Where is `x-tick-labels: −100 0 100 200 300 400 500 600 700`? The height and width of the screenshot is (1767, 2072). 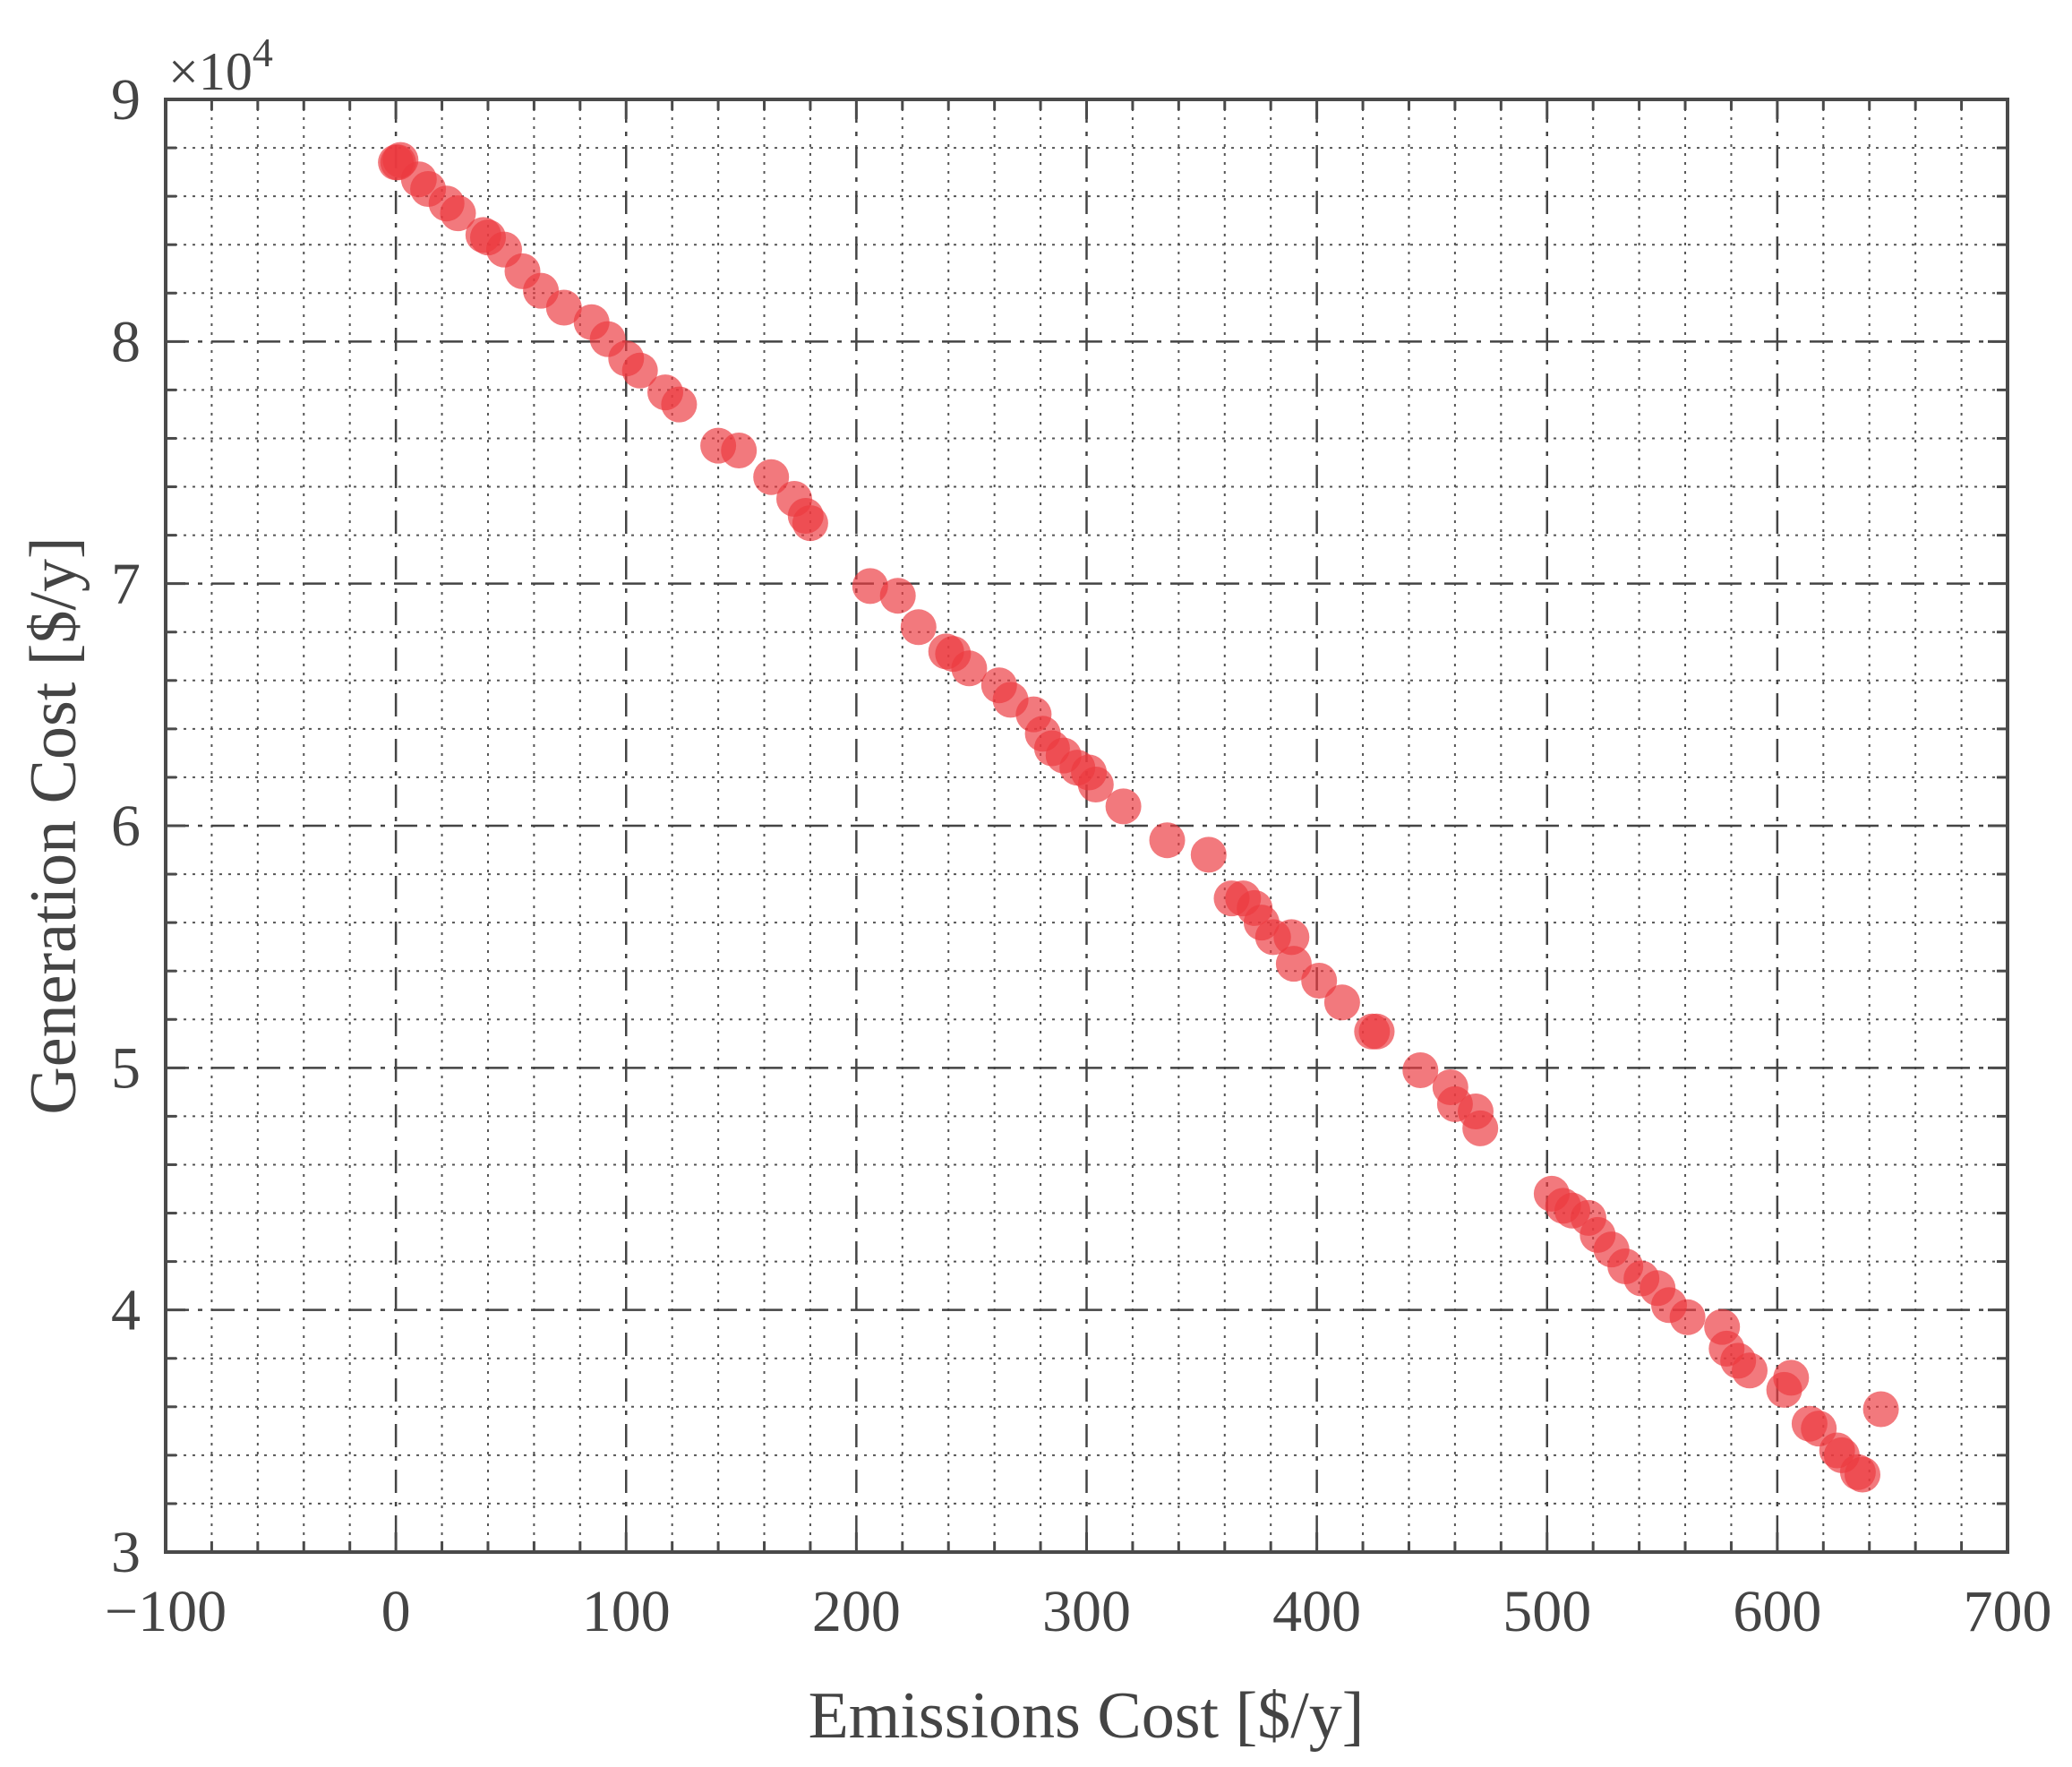
x-tick-labels: −100 0 100 200 300 400 500 600 700 is located at coordinates (1078, 1611).